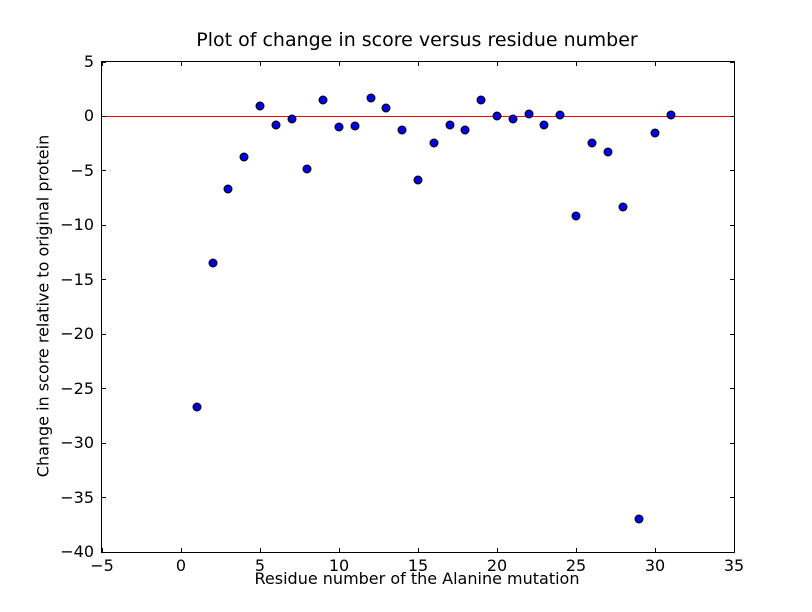  Describe the element at coordinates (77, 334) in the screenshot. I see `y-tick-label: −20` at that location.